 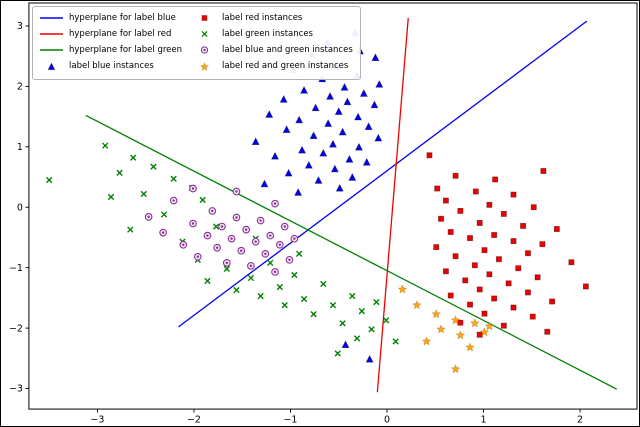 What do you see at coordinates (507, 245) in the screenshot?
I see `series-red-instances` at bounding box center [507, 245].